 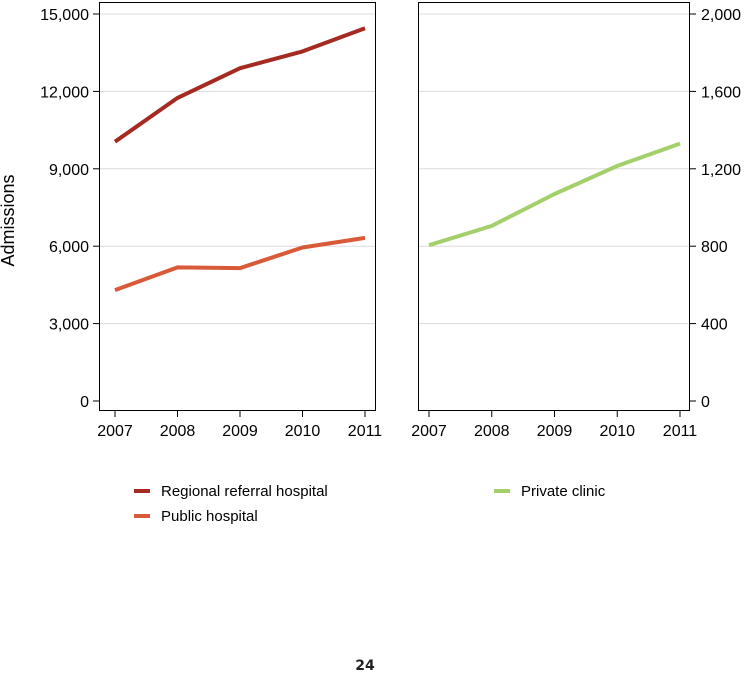 What do you see at coordinates (64, 15) in the screenshot?
I see `y-tick-label: 15,000` at bounding box center [64, 15].